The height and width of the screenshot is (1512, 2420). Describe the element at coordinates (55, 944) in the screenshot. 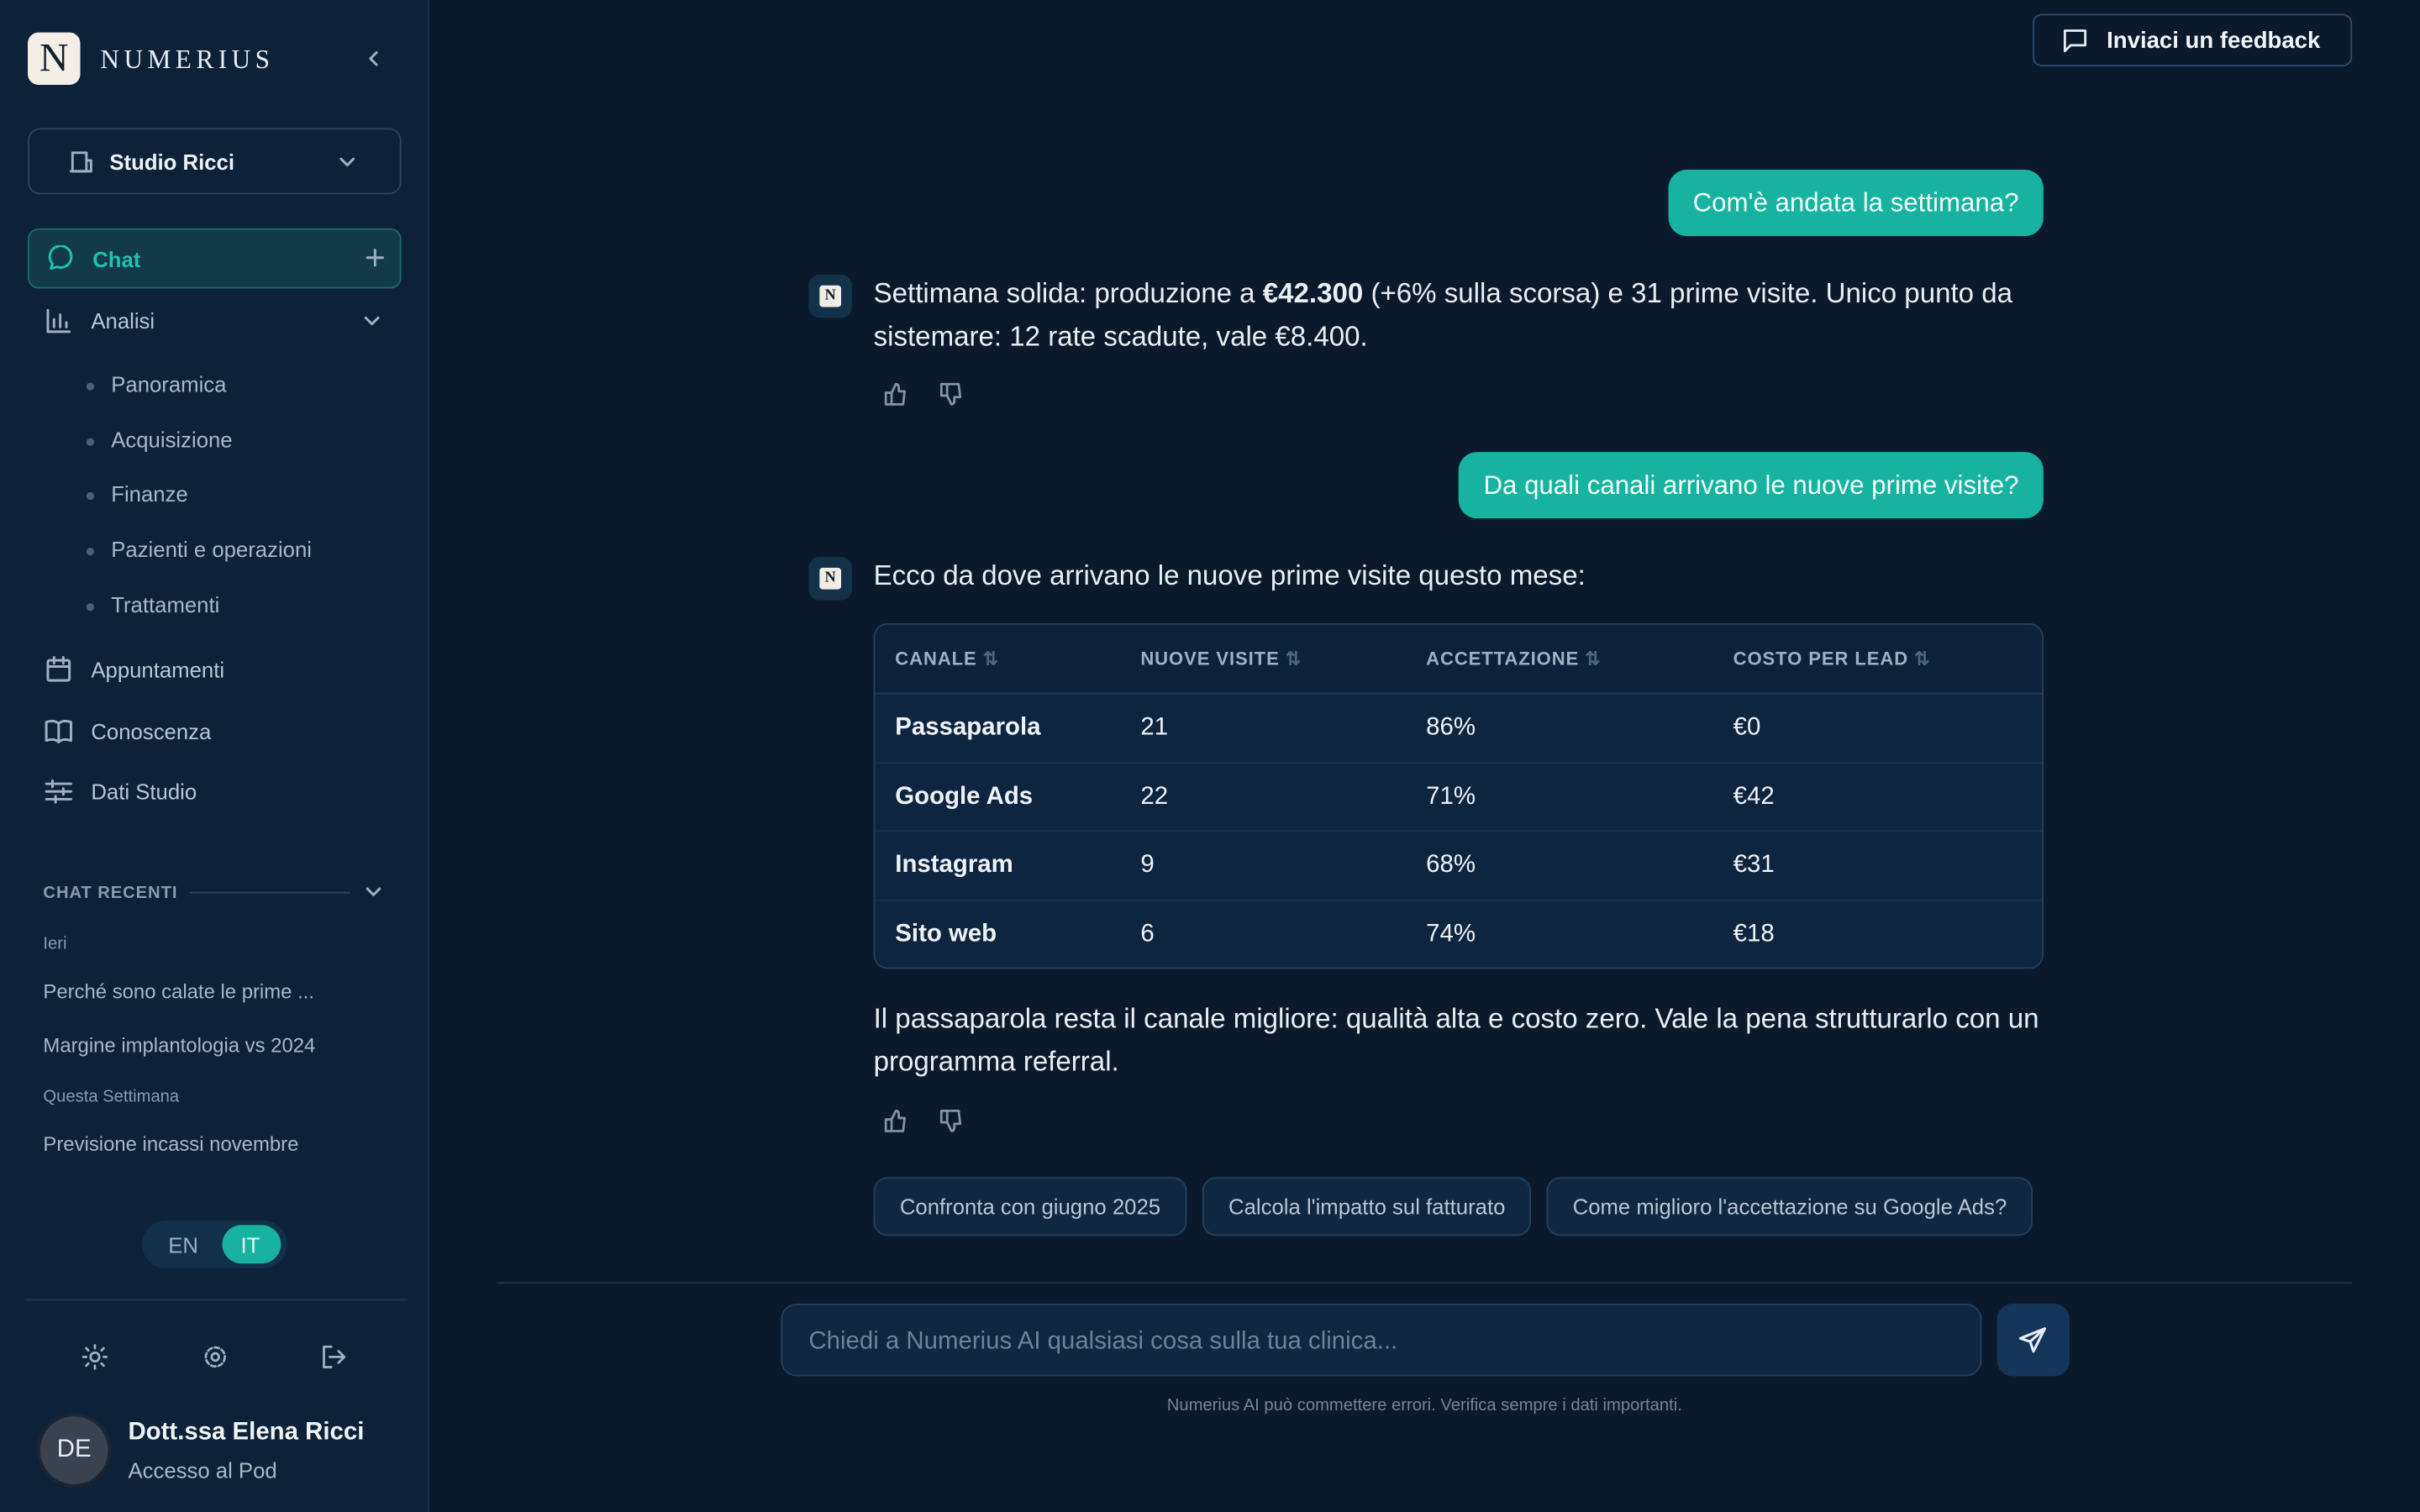

I see `group-label: Ieri` at that location.